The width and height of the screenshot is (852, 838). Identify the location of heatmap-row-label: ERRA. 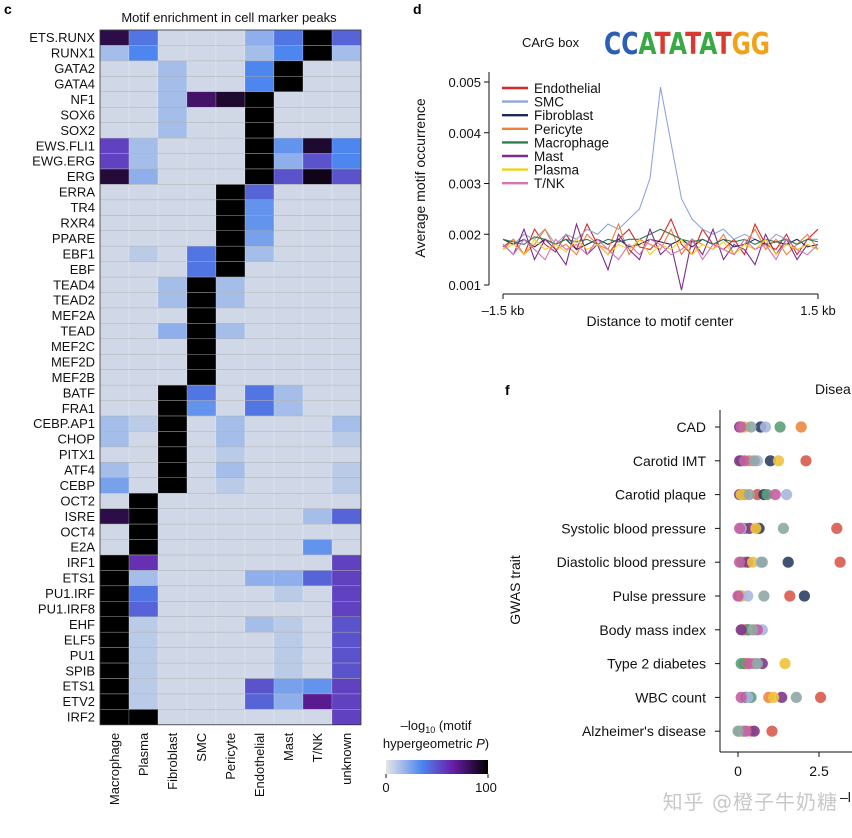
(77, 192).